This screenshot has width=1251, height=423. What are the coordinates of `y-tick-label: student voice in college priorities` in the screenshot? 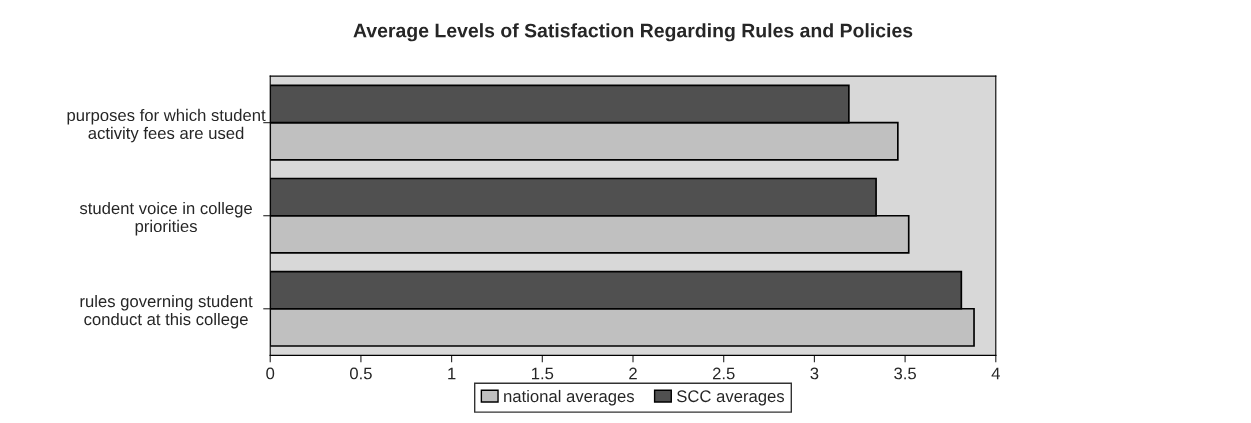 It's located at (165, 218).